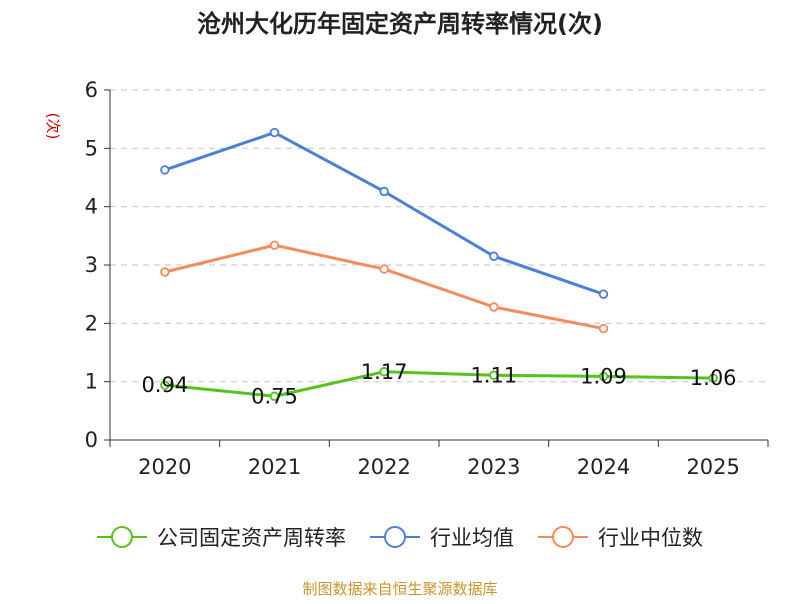  Describe the element at coordinates (91, 207) in the screenshot. I see `y-tick-label: 4` at that location.